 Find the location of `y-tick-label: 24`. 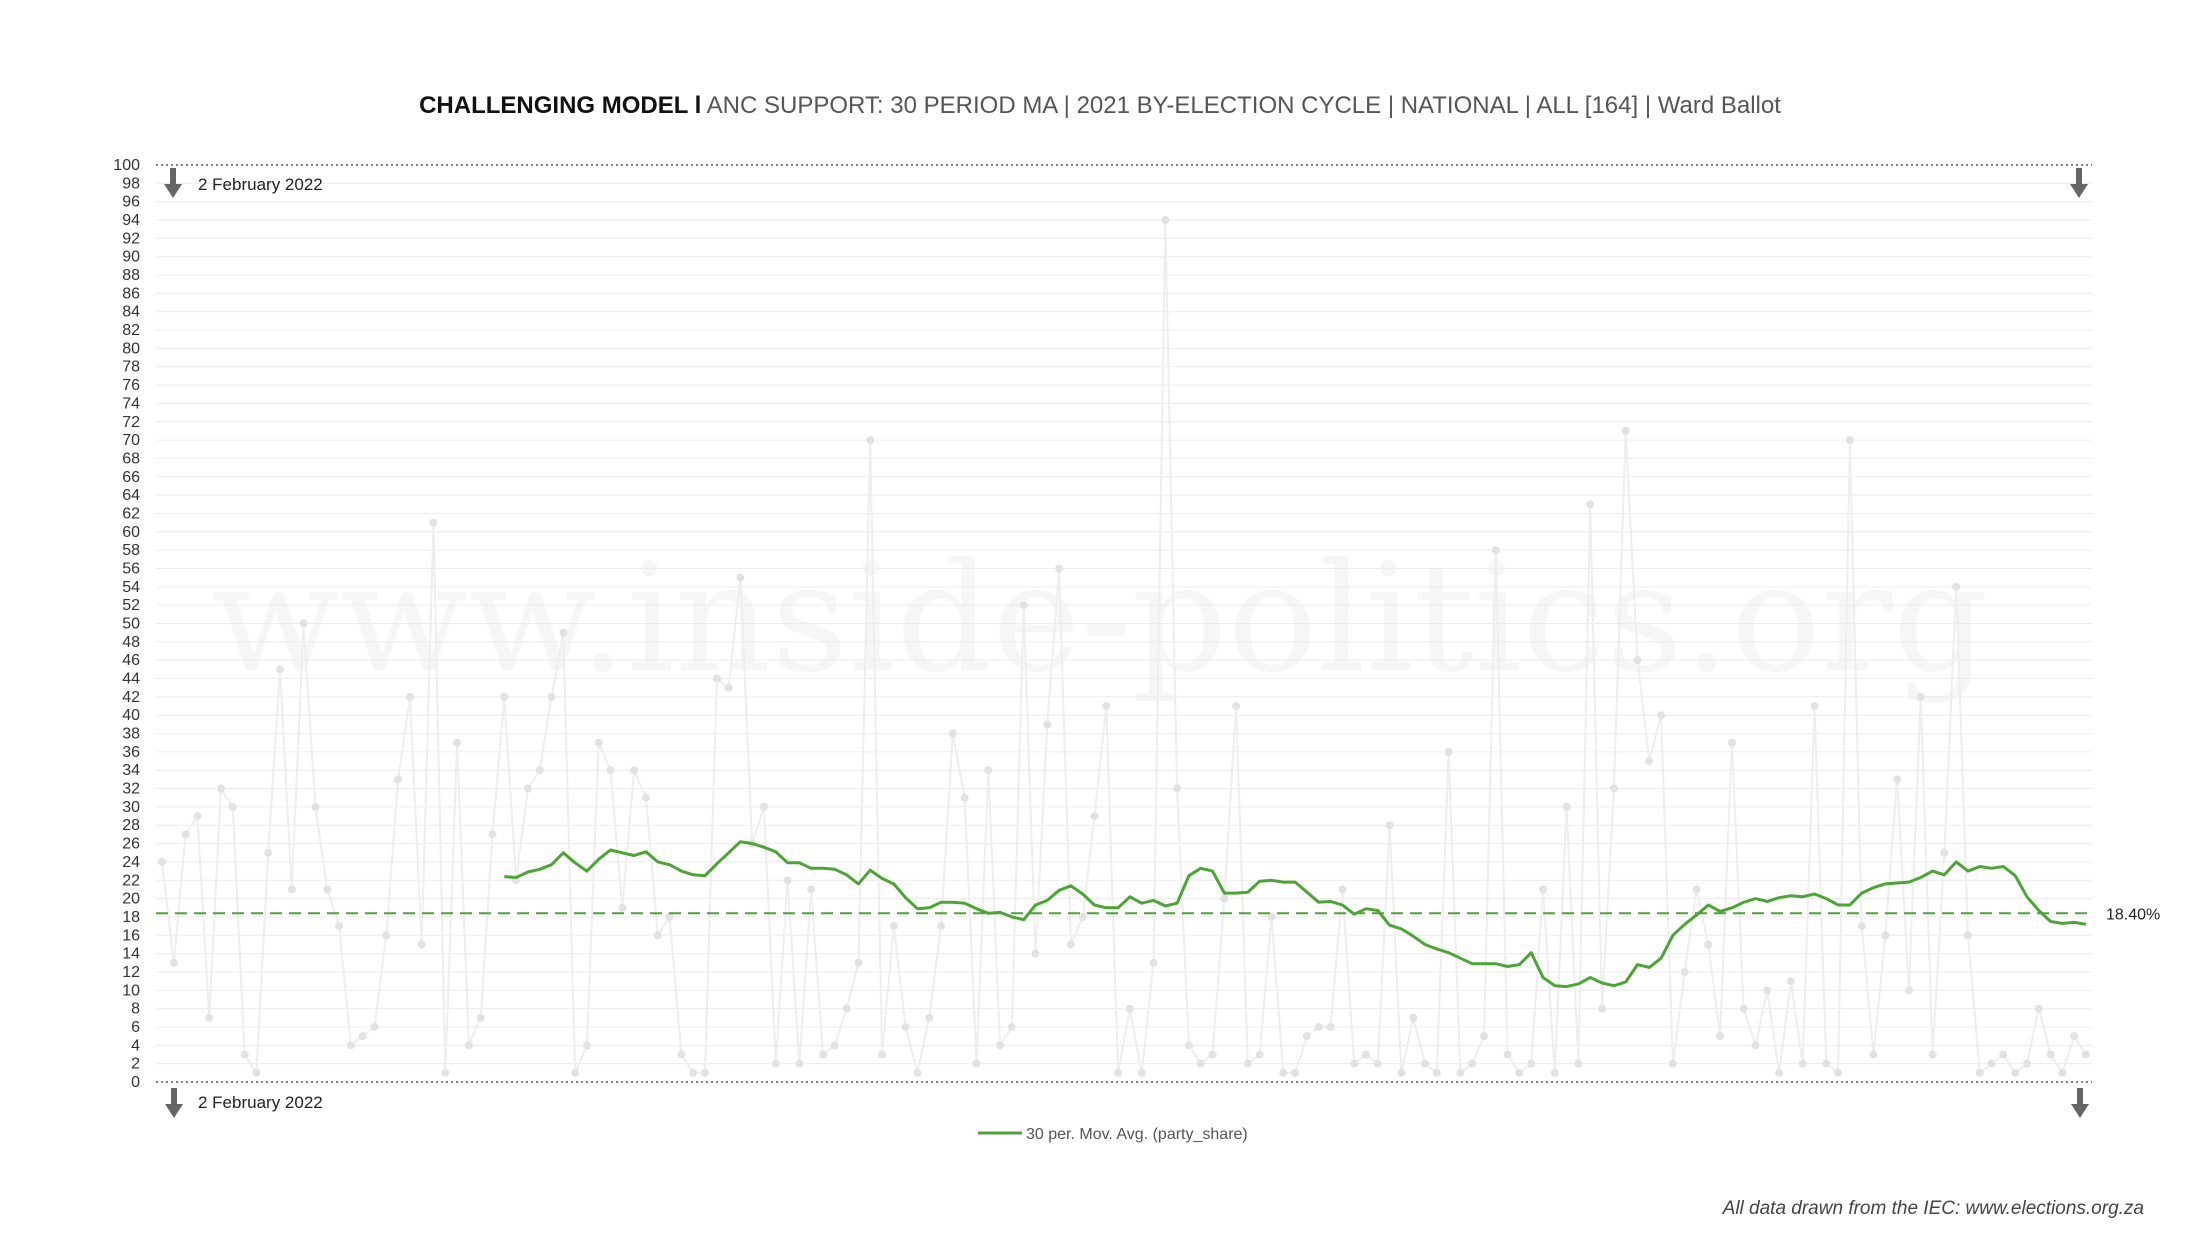

y-tick-label: 24 is located at coordinates (131, 862).